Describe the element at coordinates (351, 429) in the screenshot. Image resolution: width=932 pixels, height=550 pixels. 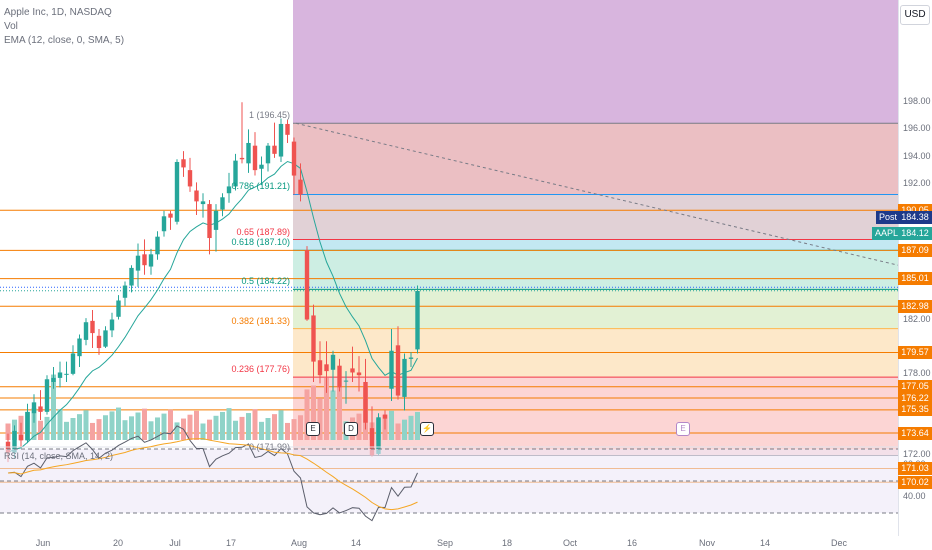
I see `event-badge: D` at that location.